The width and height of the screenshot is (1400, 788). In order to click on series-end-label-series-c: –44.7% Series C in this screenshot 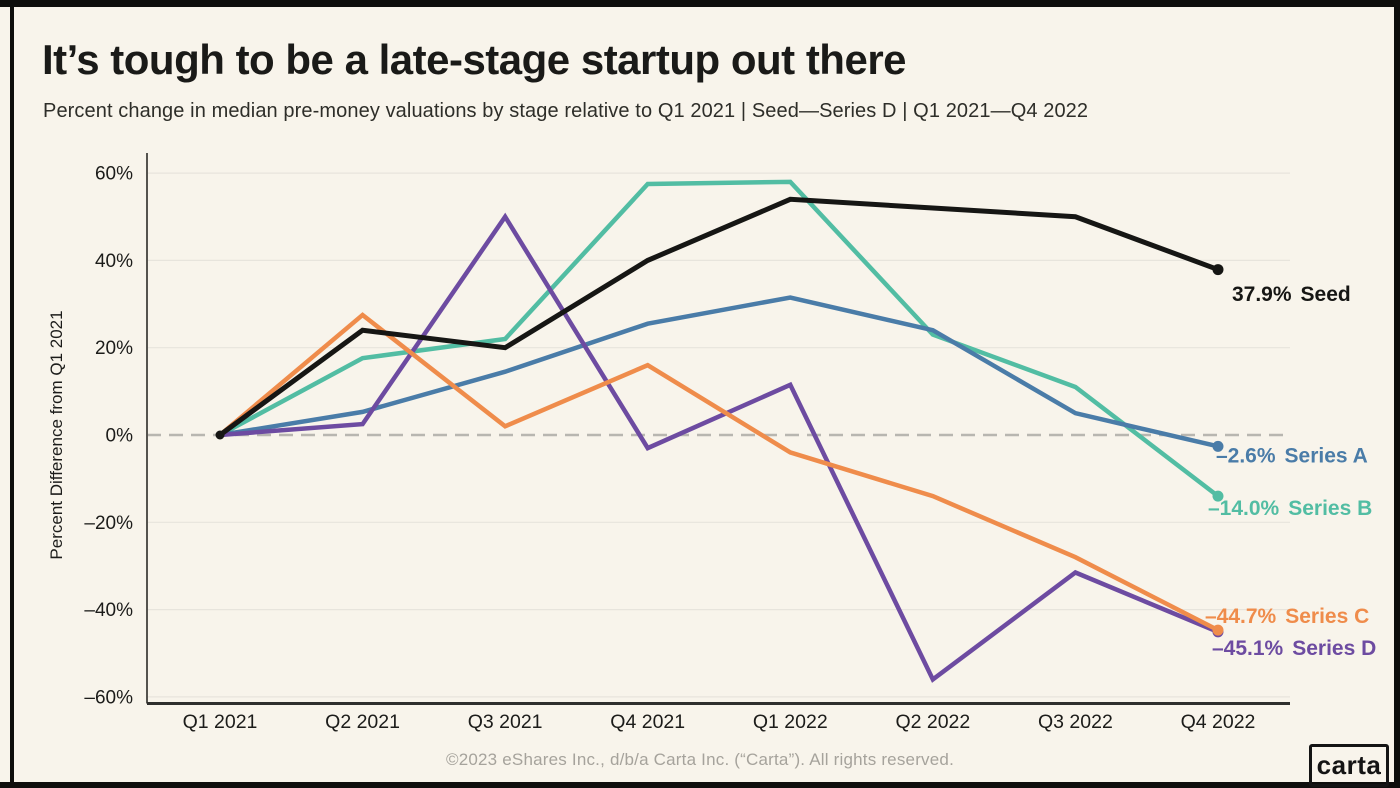, I will do `click(1287, 616)`.